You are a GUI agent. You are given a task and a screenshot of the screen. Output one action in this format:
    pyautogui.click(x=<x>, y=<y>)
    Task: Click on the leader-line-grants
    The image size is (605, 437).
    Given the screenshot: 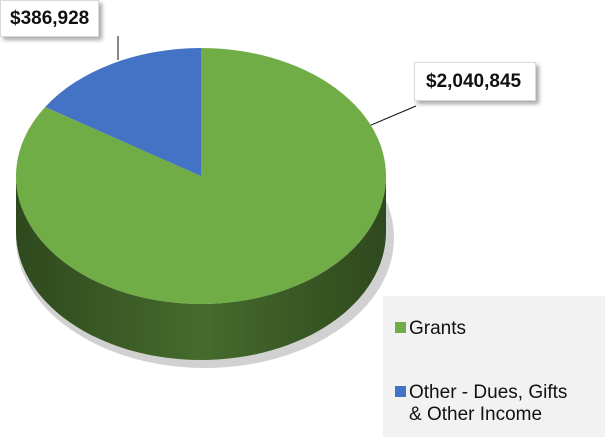 What is the action you would take?
    pyautogui.click(x=393, y=115)
    